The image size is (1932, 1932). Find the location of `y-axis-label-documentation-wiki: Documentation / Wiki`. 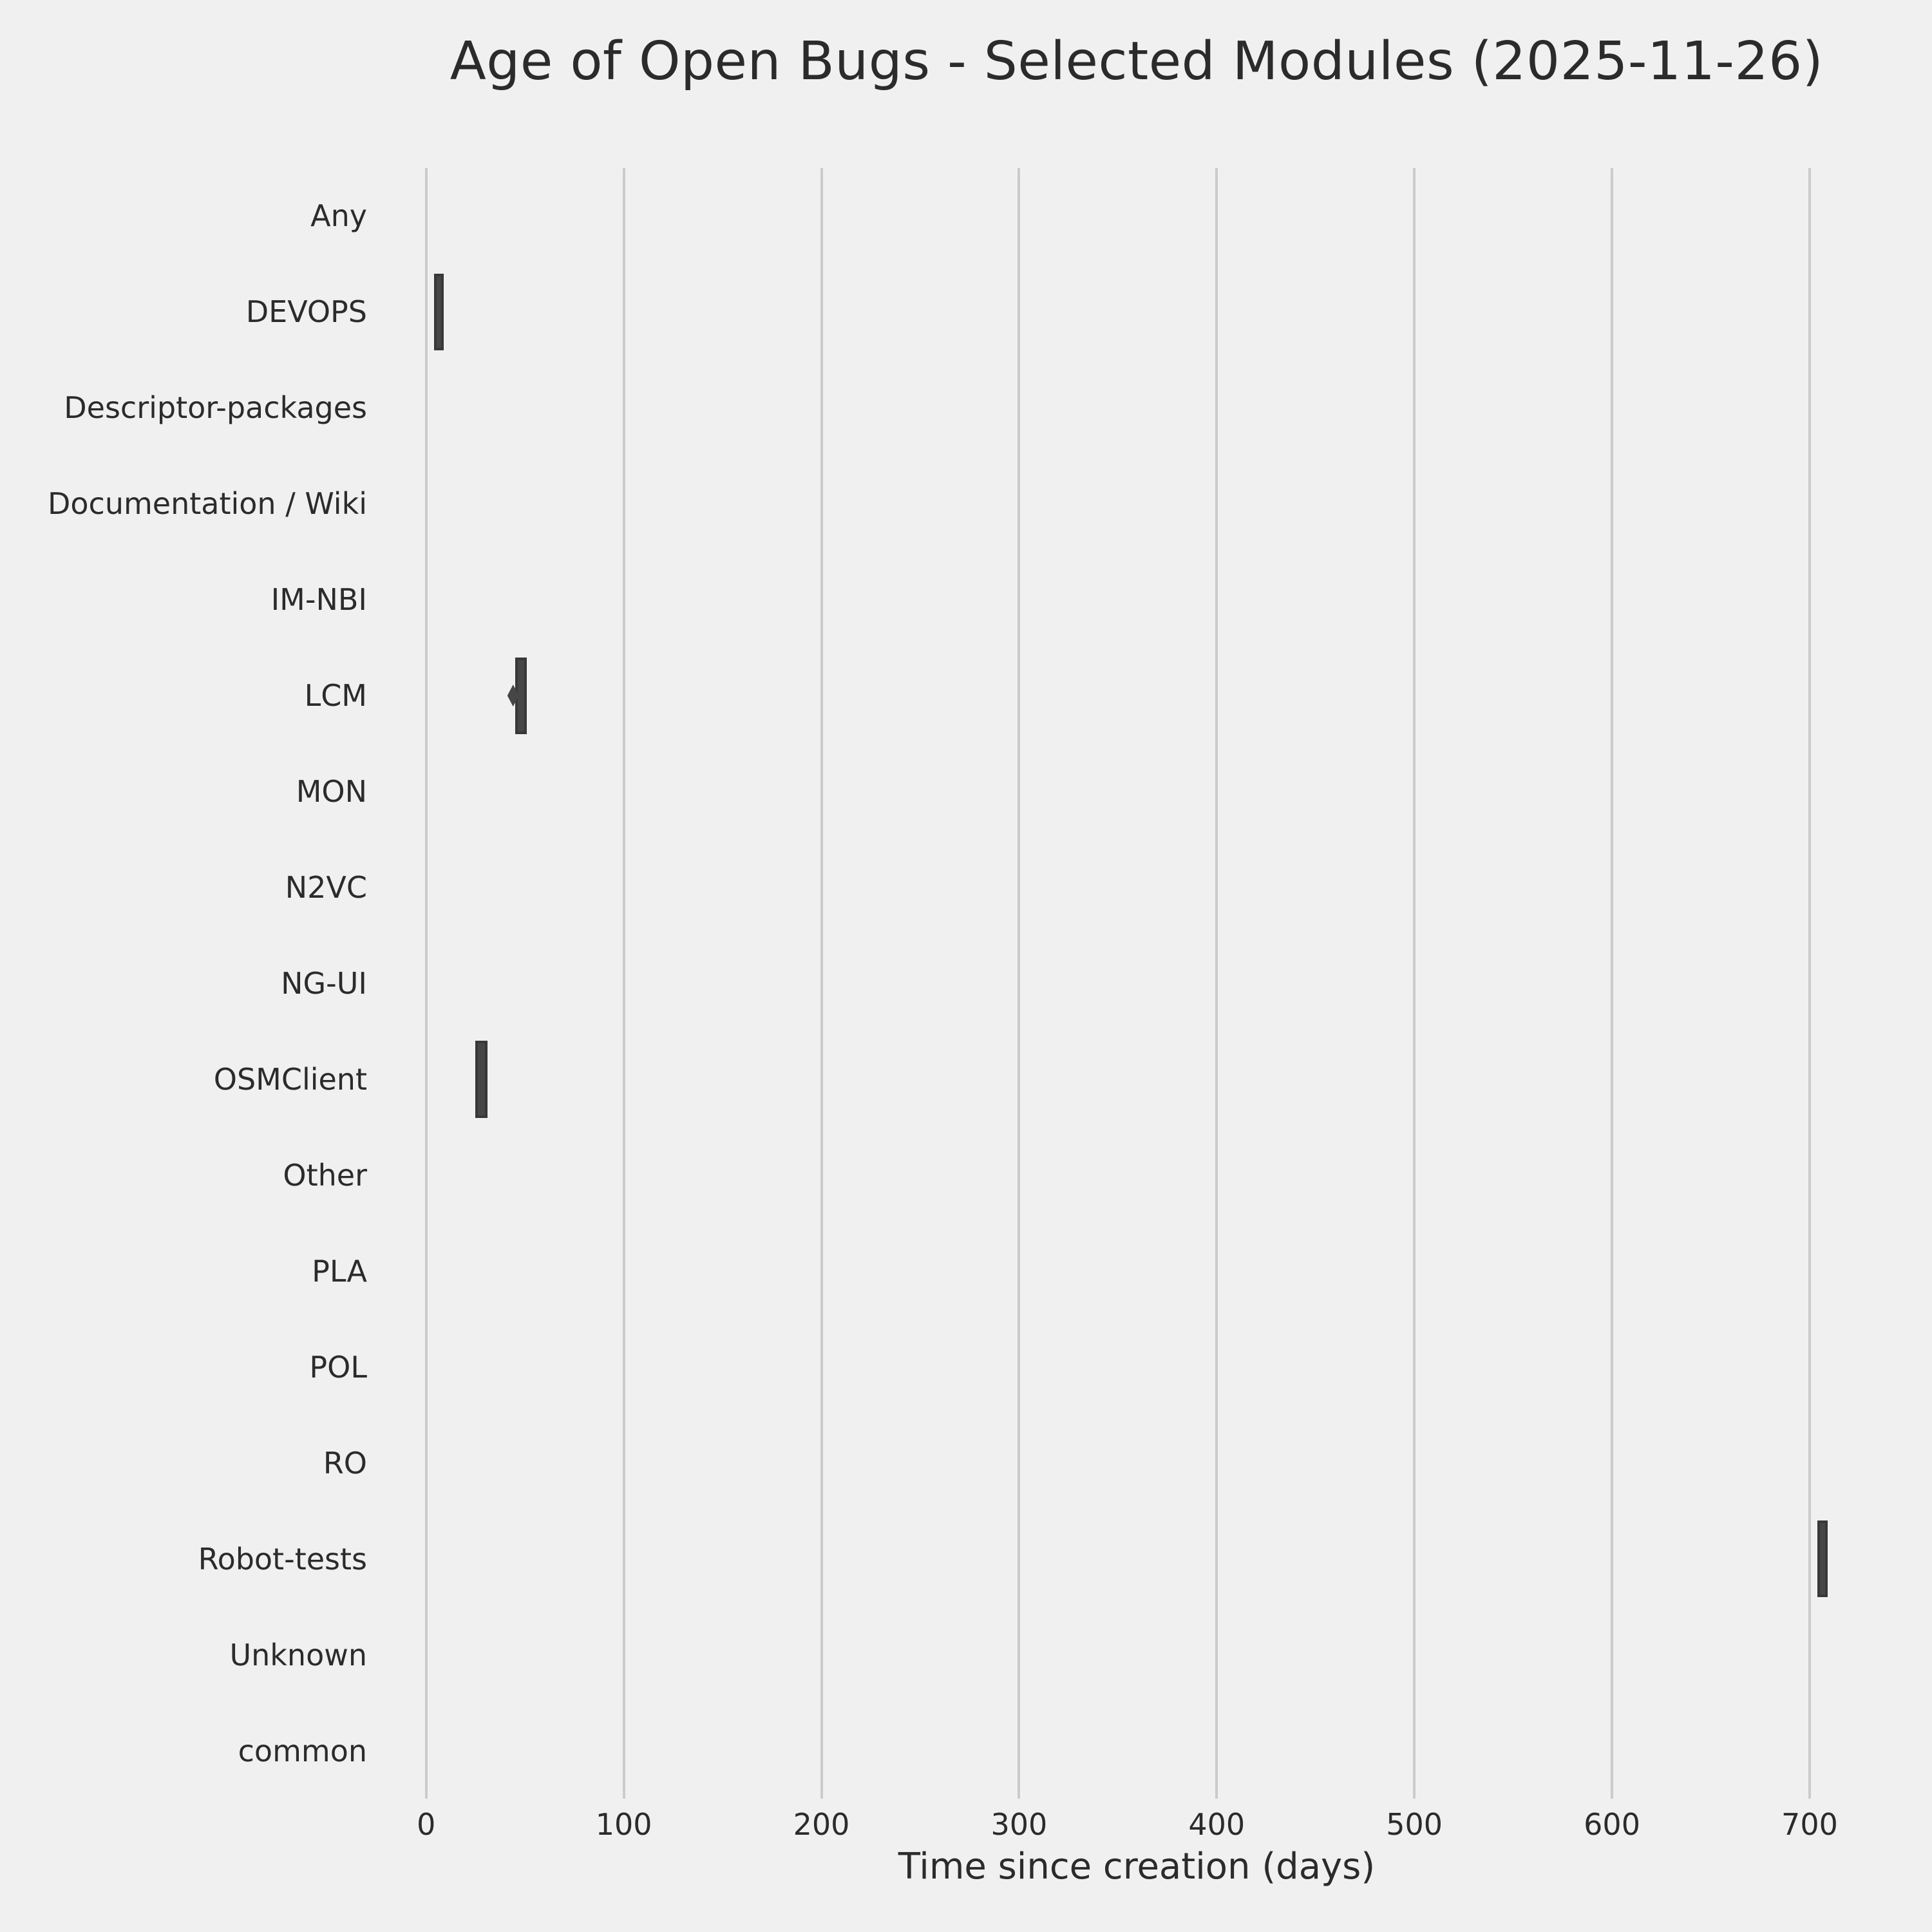

y-axis-label-documentation-wiki: Documentation / Wiki is located at coordinates (207, 504).